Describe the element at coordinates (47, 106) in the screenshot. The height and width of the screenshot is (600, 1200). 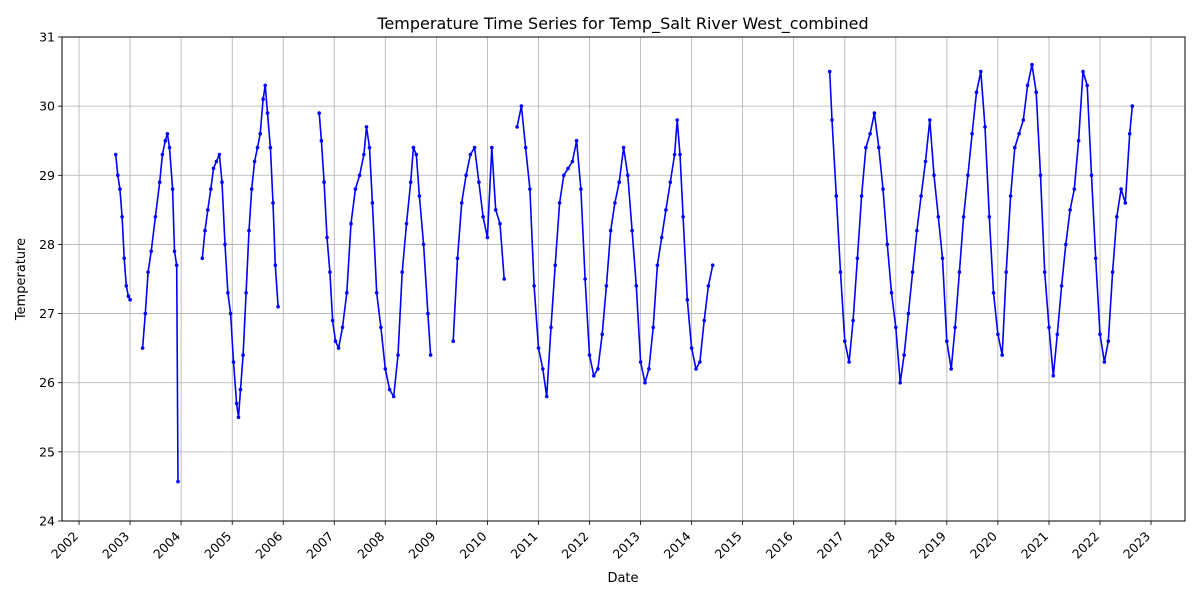
I see `y-tick-label: 30` at that location.